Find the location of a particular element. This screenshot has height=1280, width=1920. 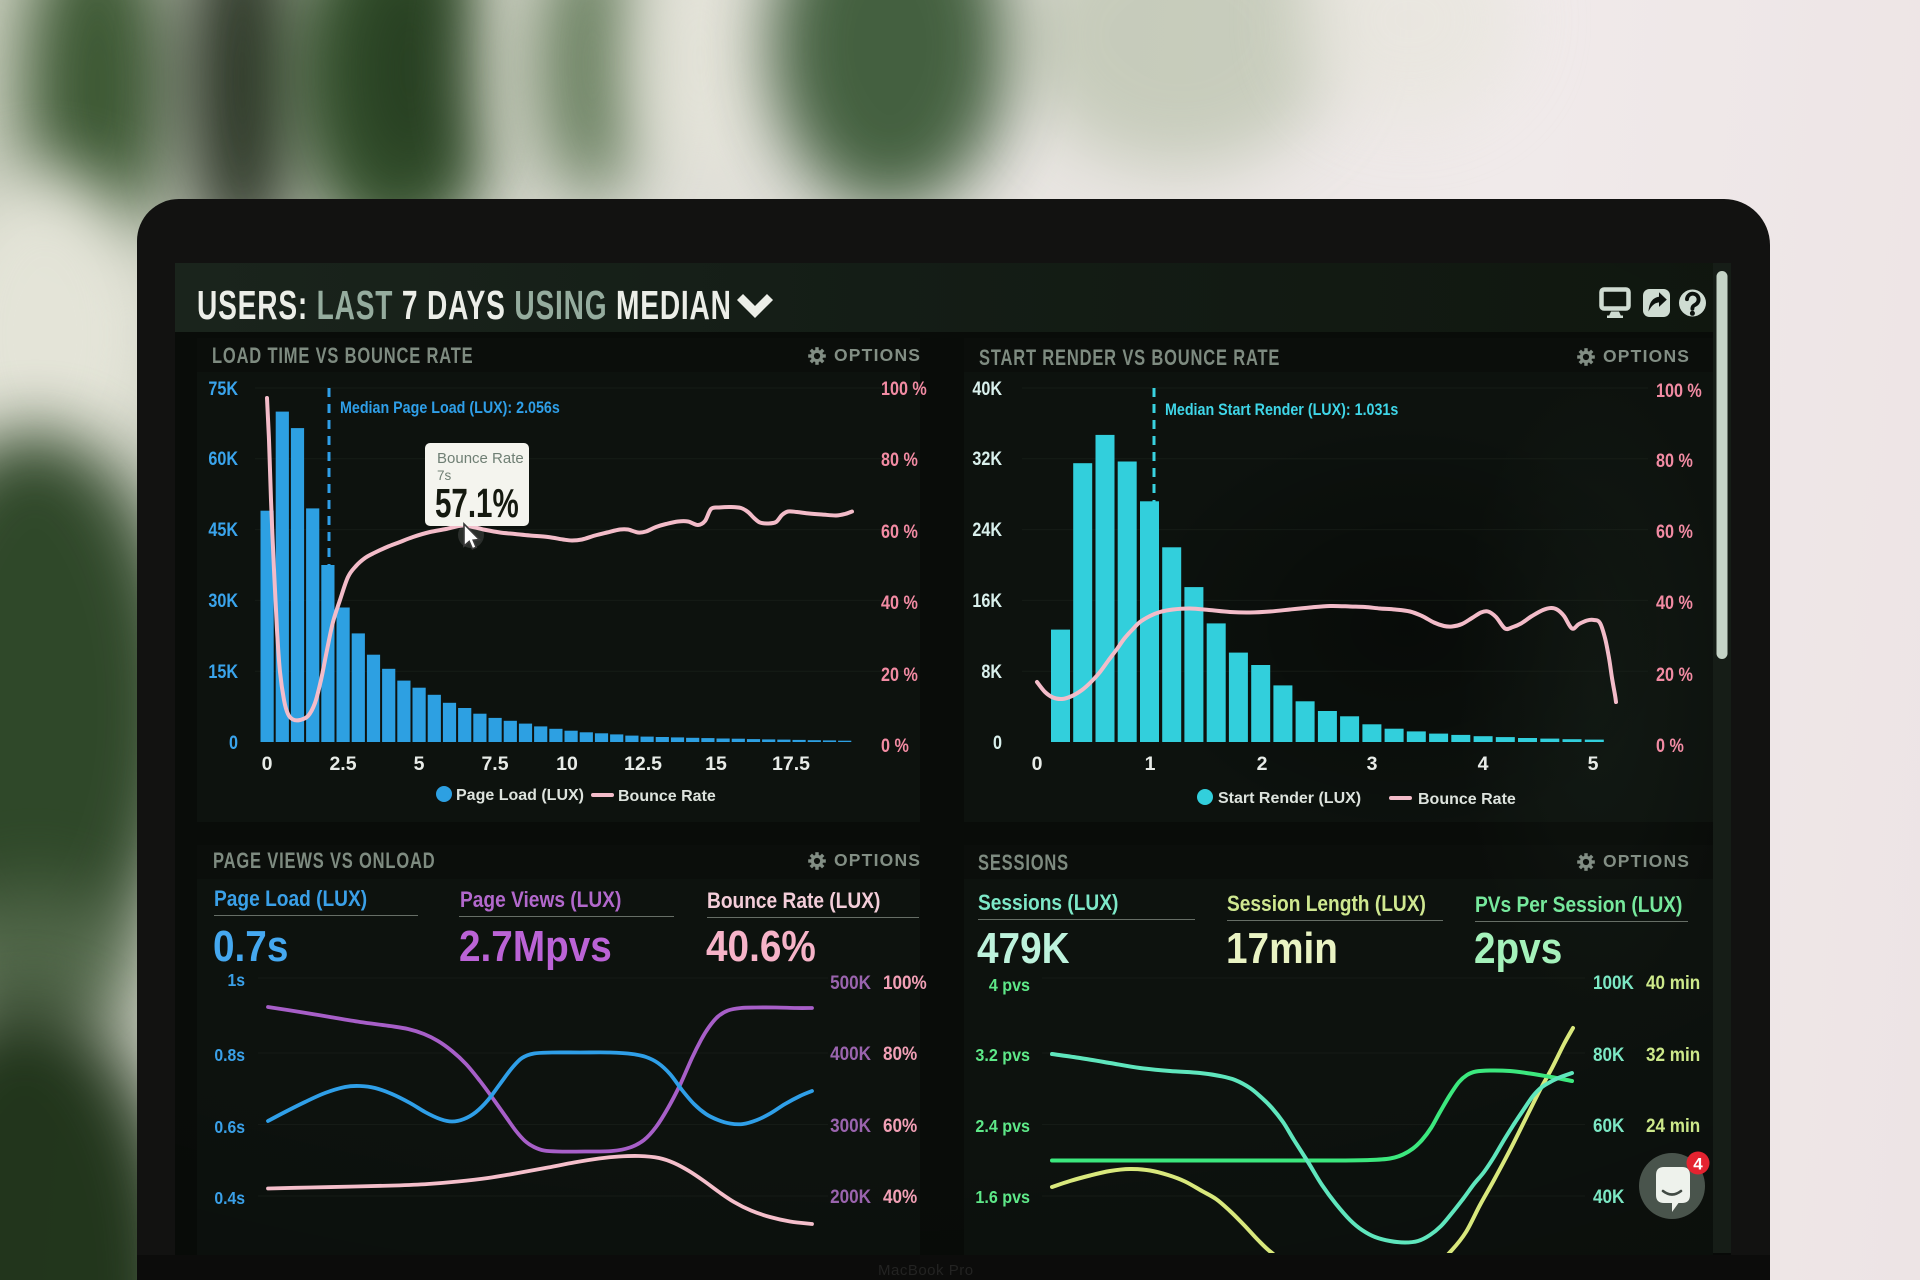

svg-text: 4 is located at coordinates (1698, 1164).